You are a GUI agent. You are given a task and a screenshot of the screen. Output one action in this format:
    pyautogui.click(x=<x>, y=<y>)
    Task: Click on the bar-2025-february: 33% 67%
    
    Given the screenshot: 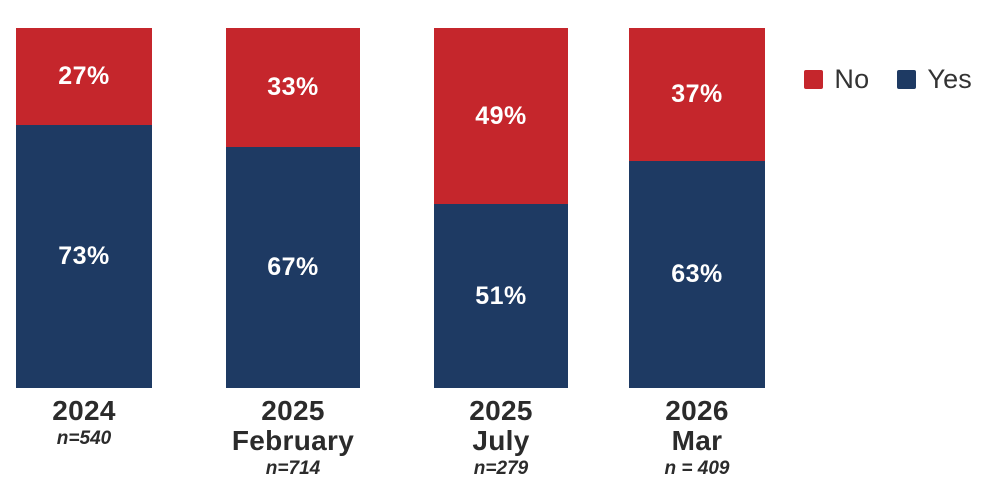 What is the action you would take?
    pyautogui.click(x=293, y=208)
    